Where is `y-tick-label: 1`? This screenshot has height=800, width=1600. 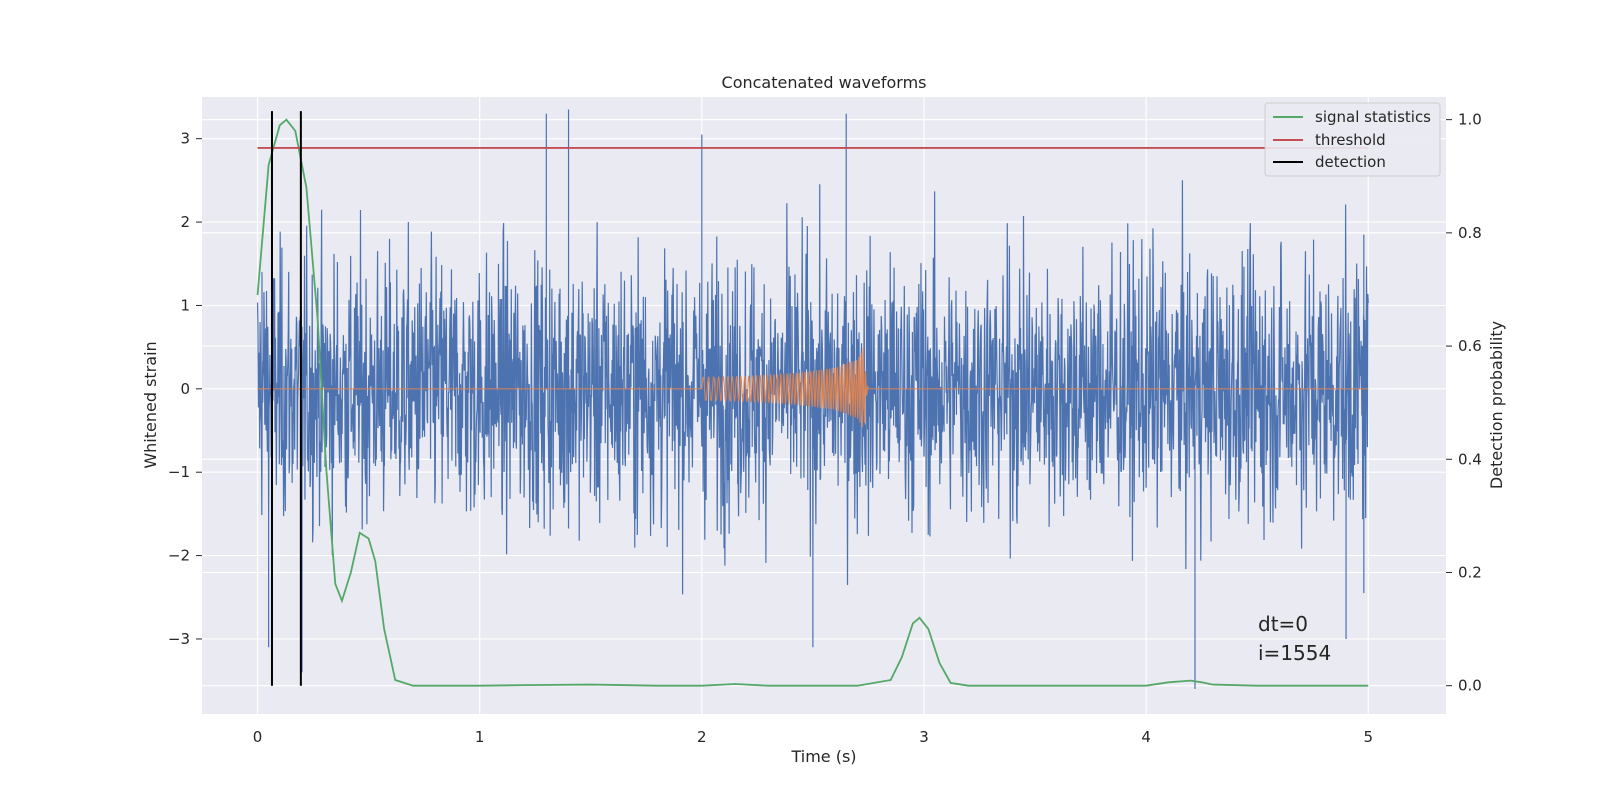
y-tick-label: 1 is located at coordinates (185, 305).